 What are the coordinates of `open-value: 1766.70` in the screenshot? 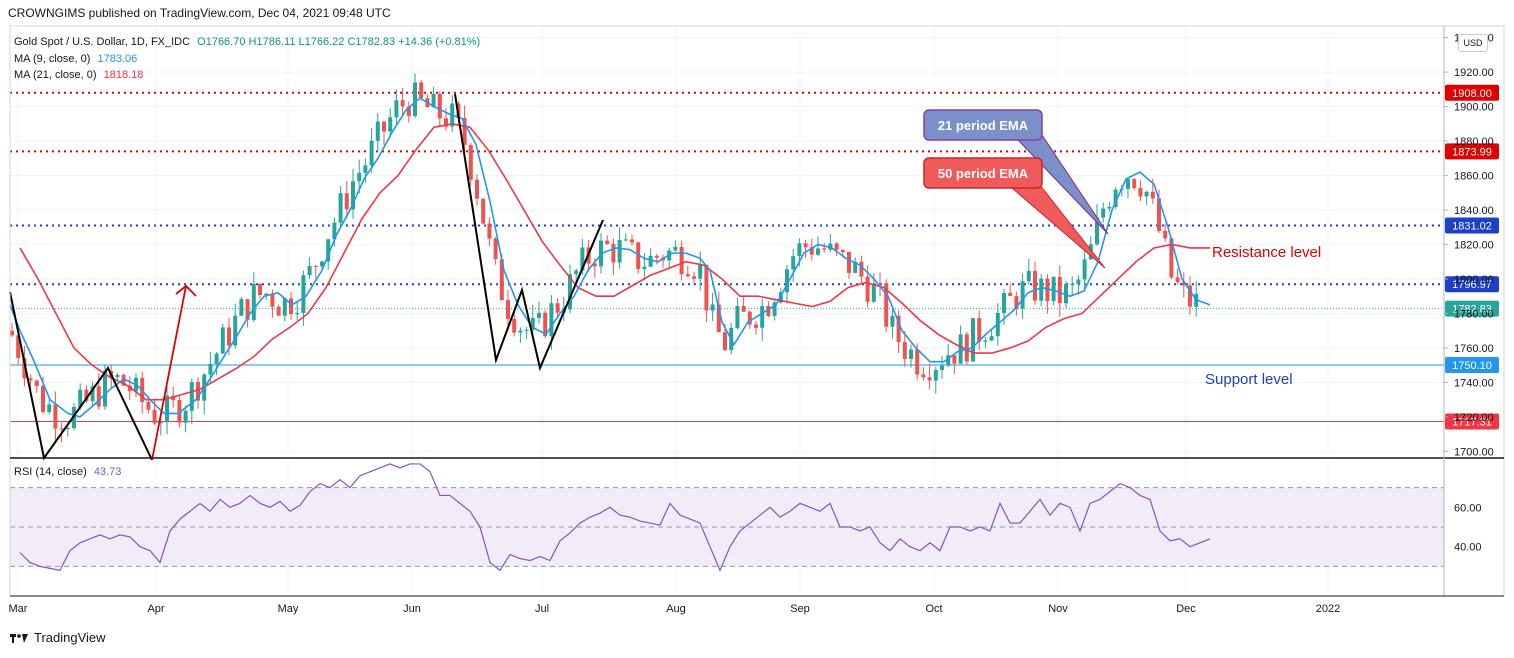 It's located at (225, 42).